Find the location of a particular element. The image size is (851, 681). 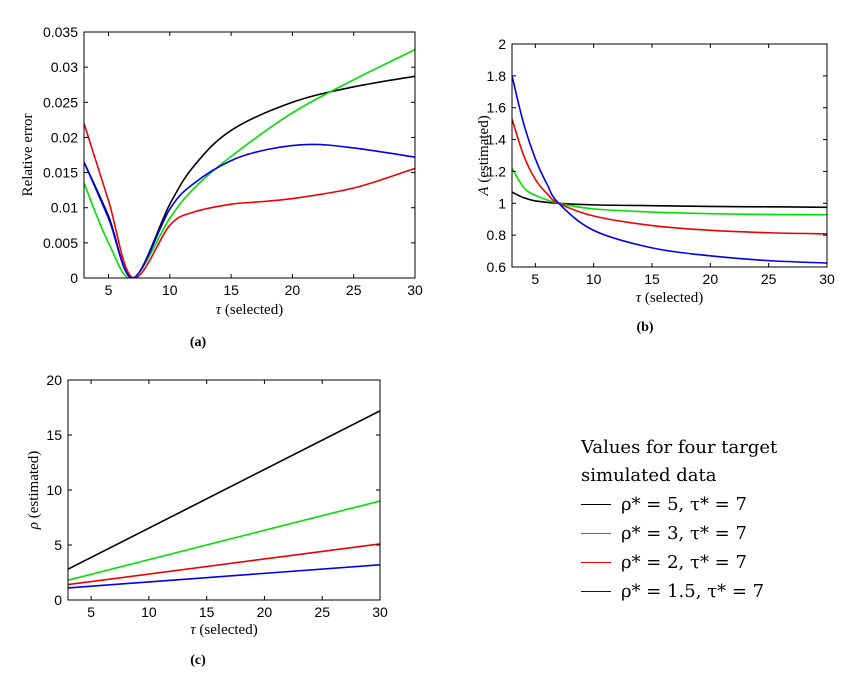

x-tick-label-a: 30 is located at coordinates (415, 290).